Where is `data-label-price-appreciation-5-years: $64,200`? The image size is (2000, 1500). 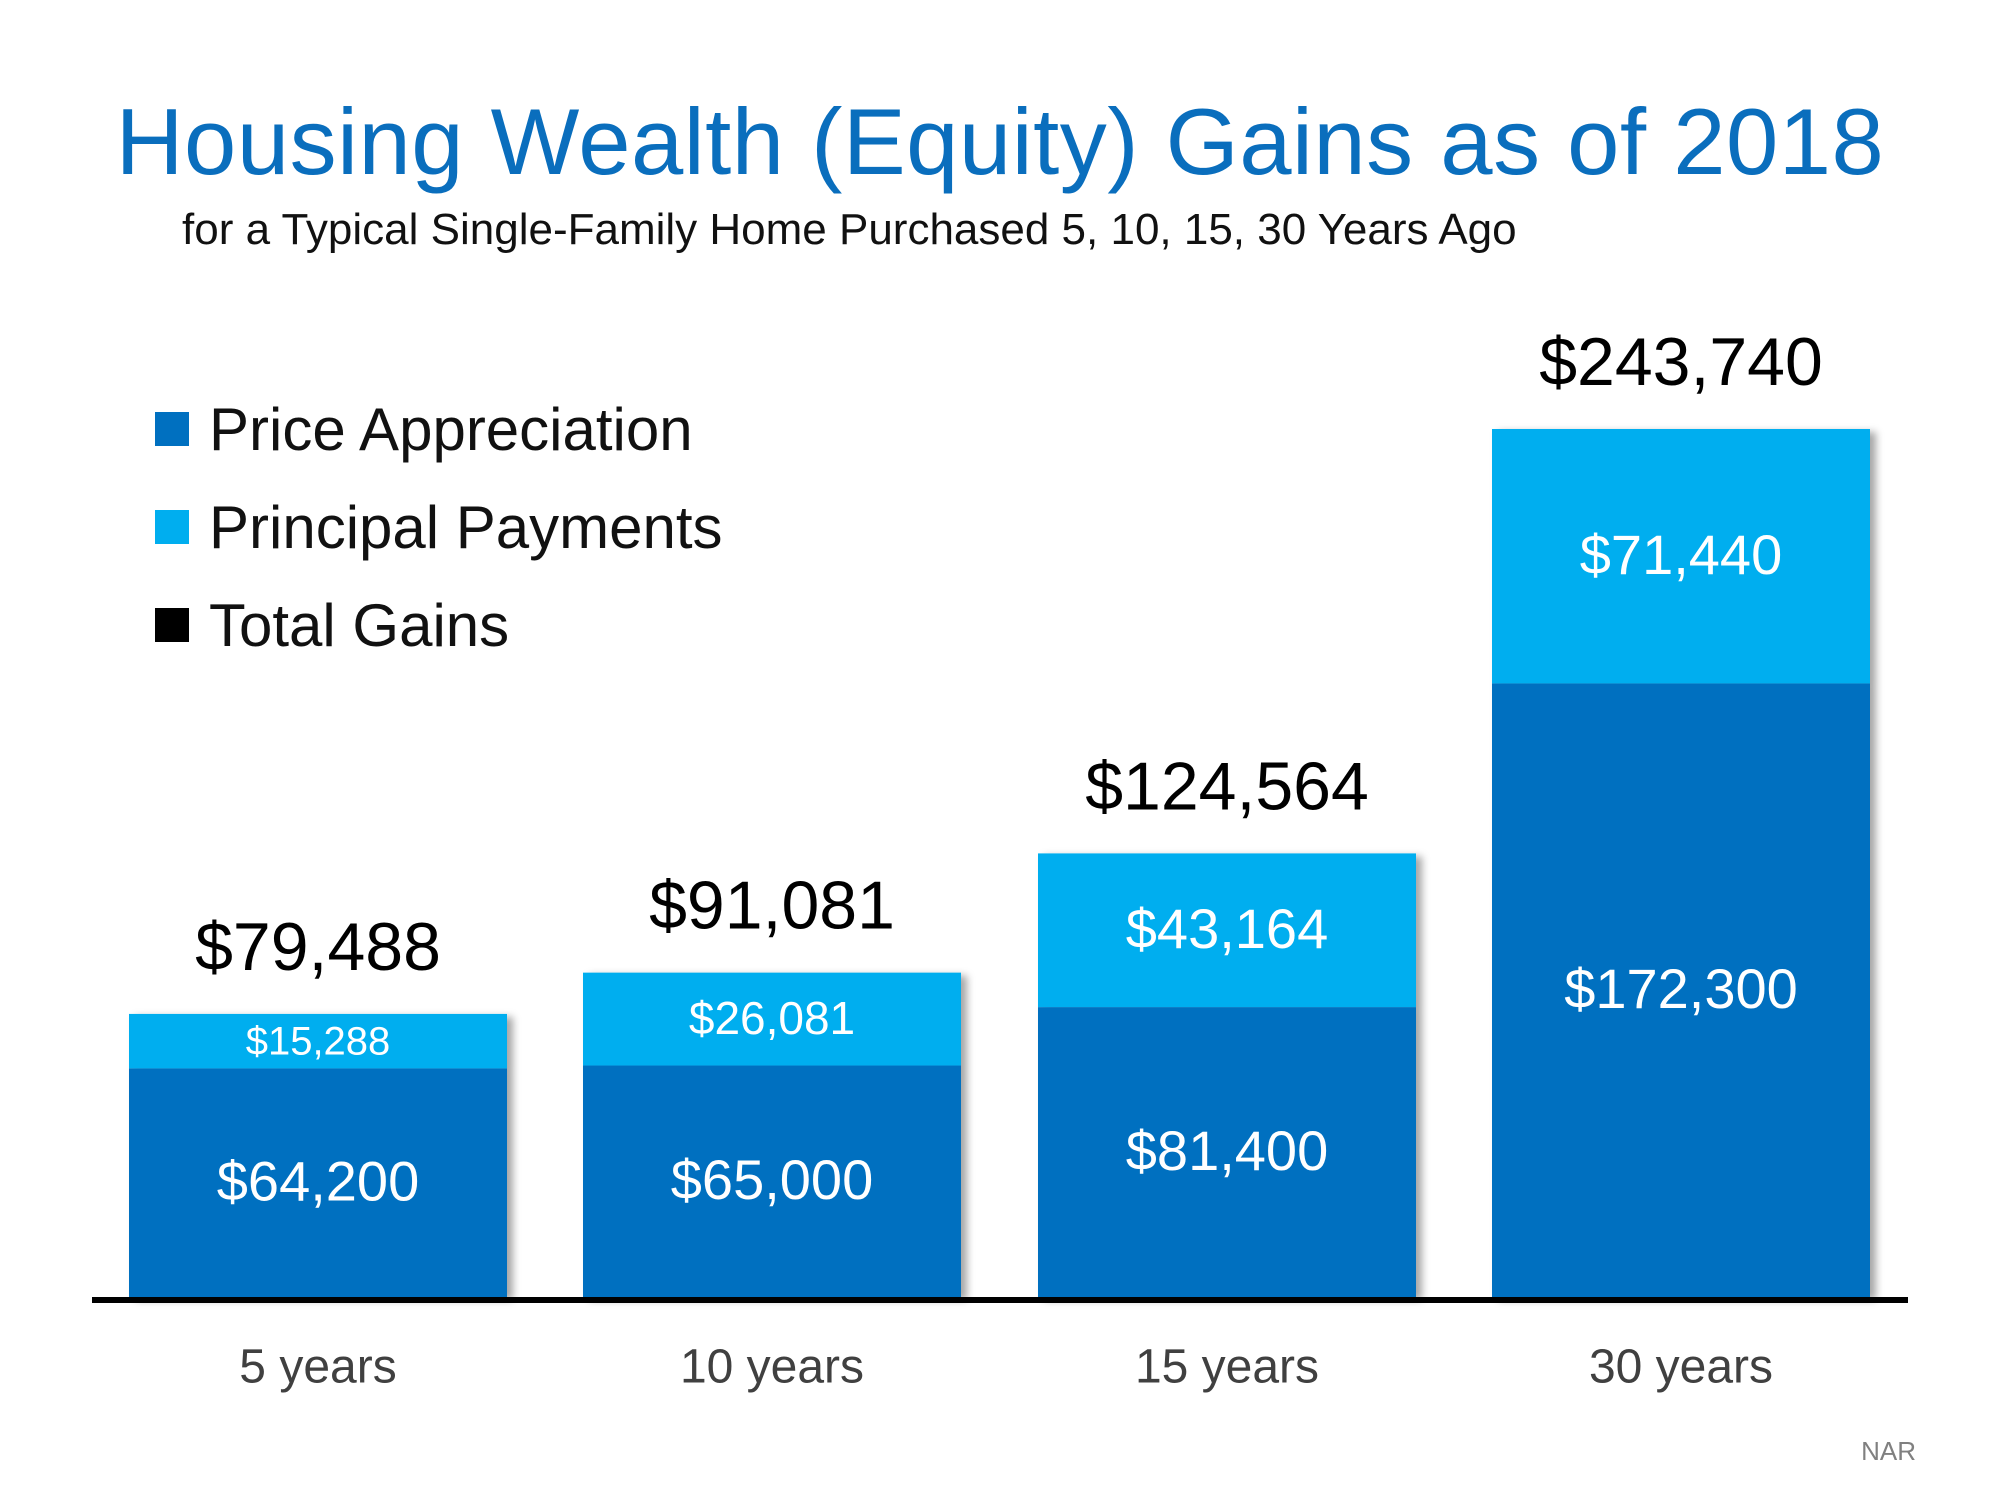 data-label-price-appreciation-5-years: $64,200 is located at coordinates (318, 1180).